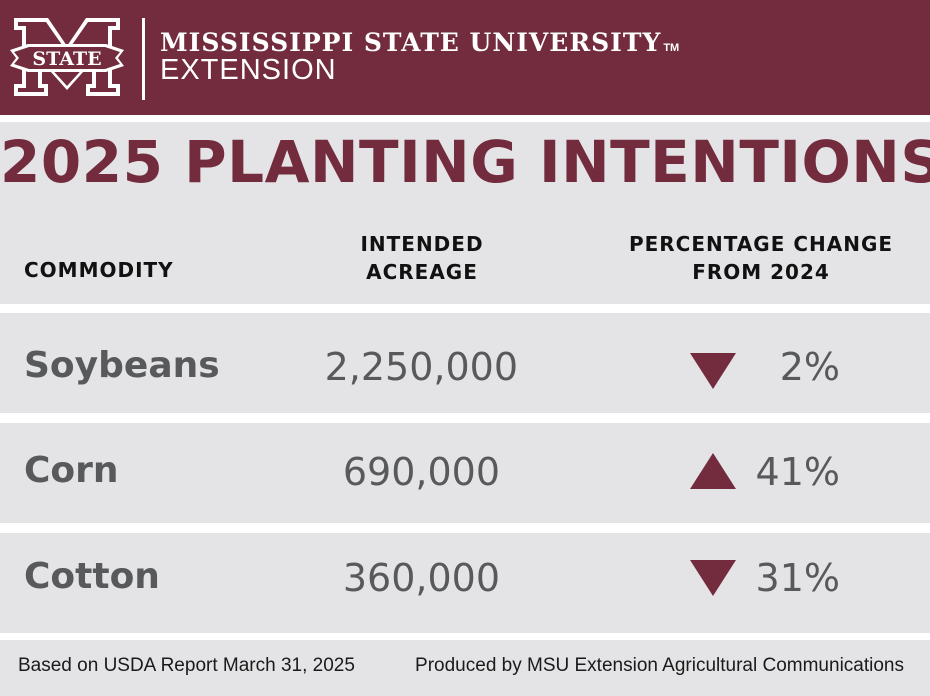  What do you see at coordinates (422, 258) in the screenshot?
I see `column-header-acreage: INTENDED ACREAGE` at bounding box center [422, 258].